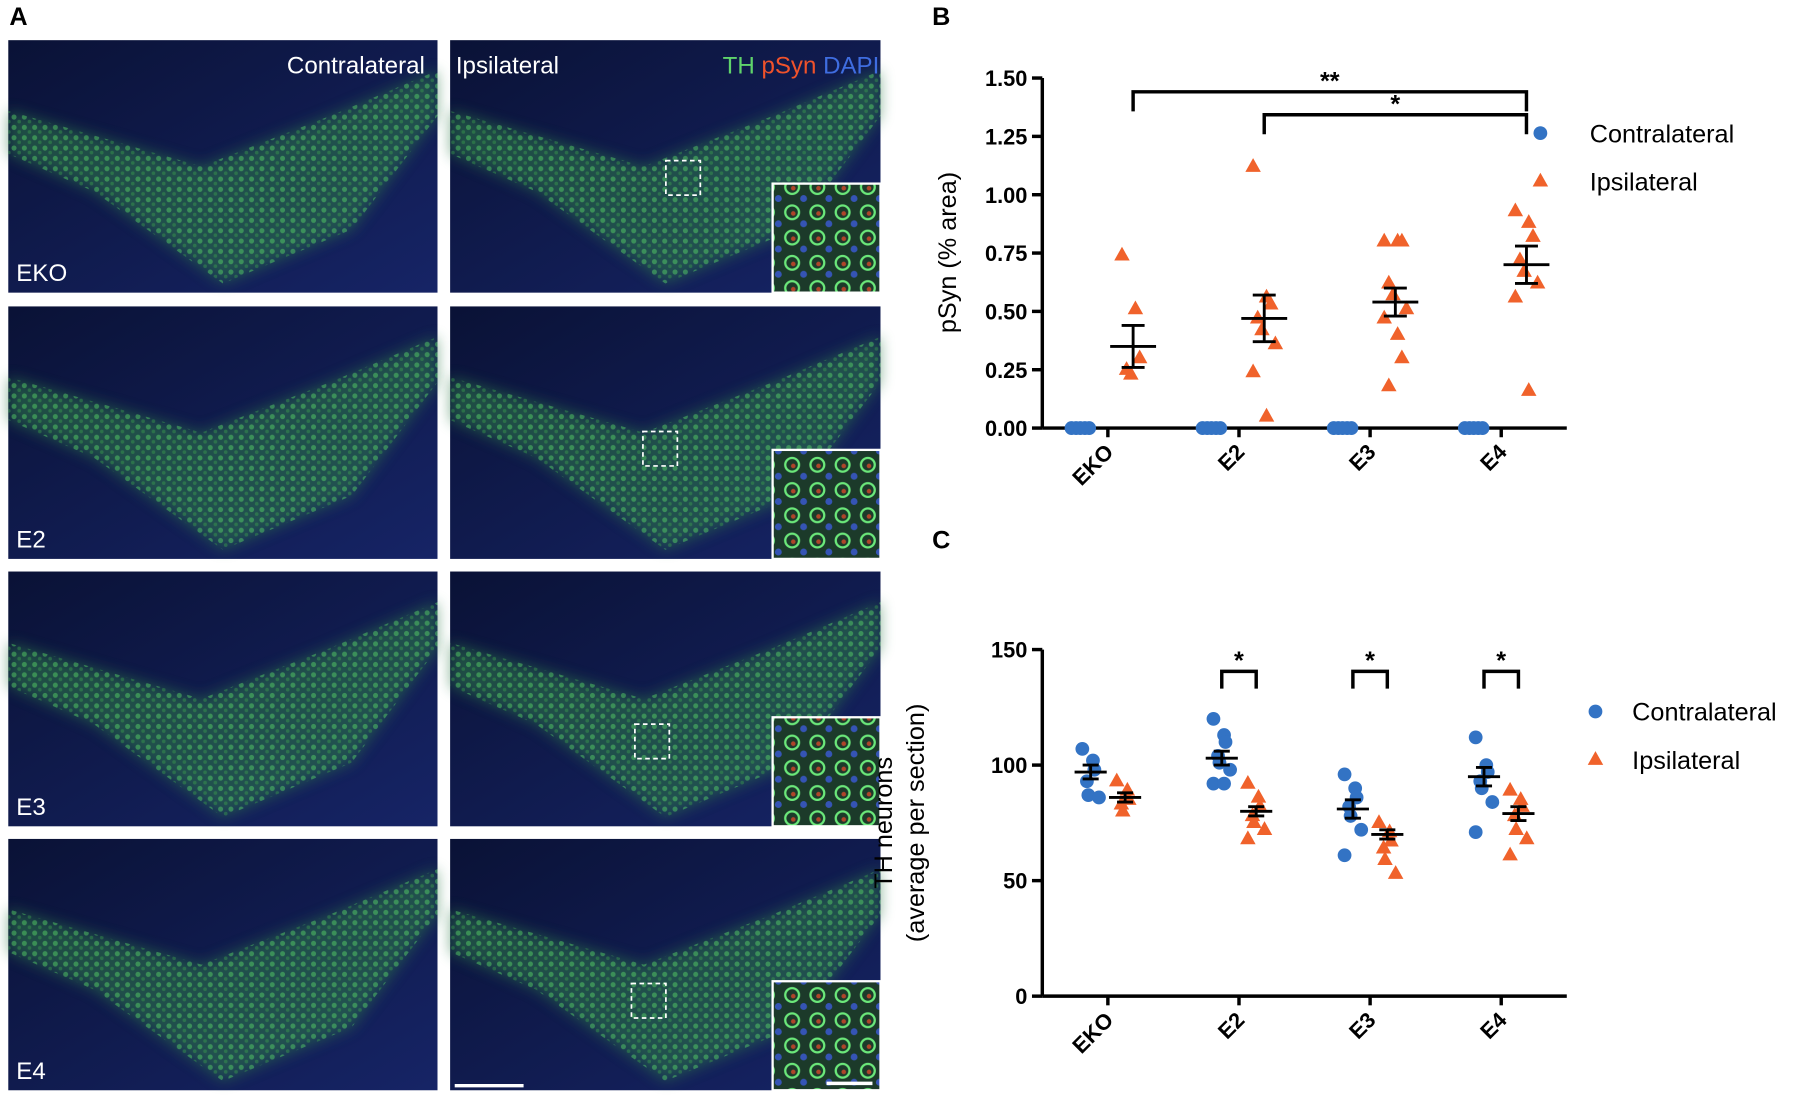 Image resolution: width=1800 pixels, height=1096 pixels. Describe the element at coordinates (1686, 761) in the screenshot. I see `legend-label: Ipsilateral` at that location.